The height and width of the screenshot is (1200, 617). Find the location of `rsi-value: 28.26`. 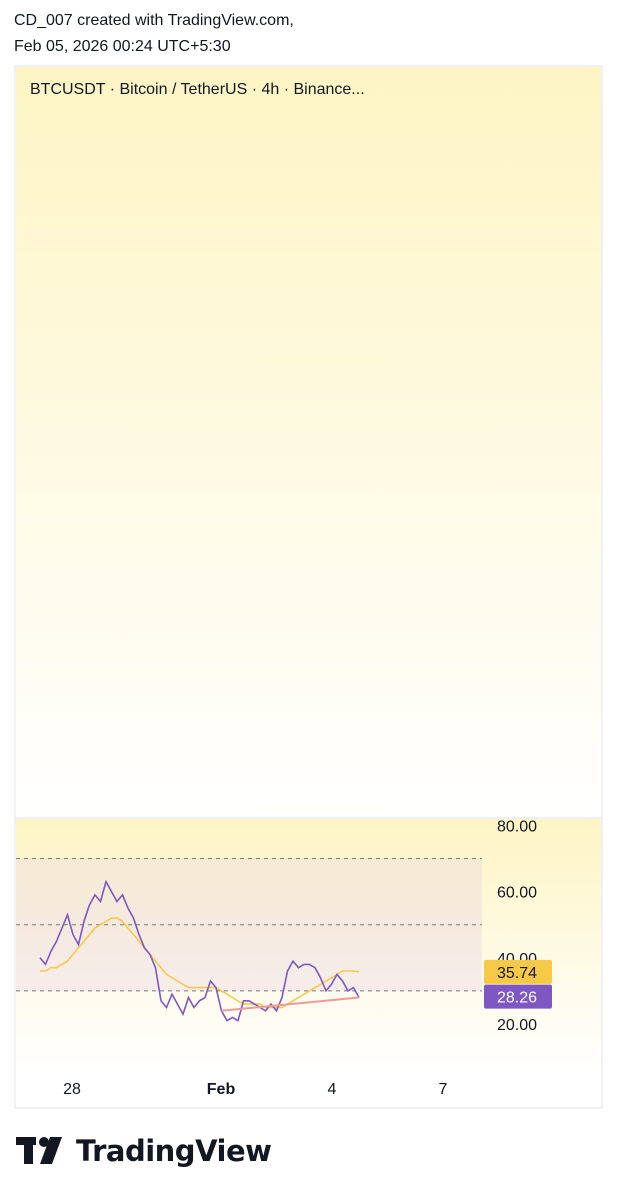

rsi-value: 28.26 is located at coordinates (517, 998).